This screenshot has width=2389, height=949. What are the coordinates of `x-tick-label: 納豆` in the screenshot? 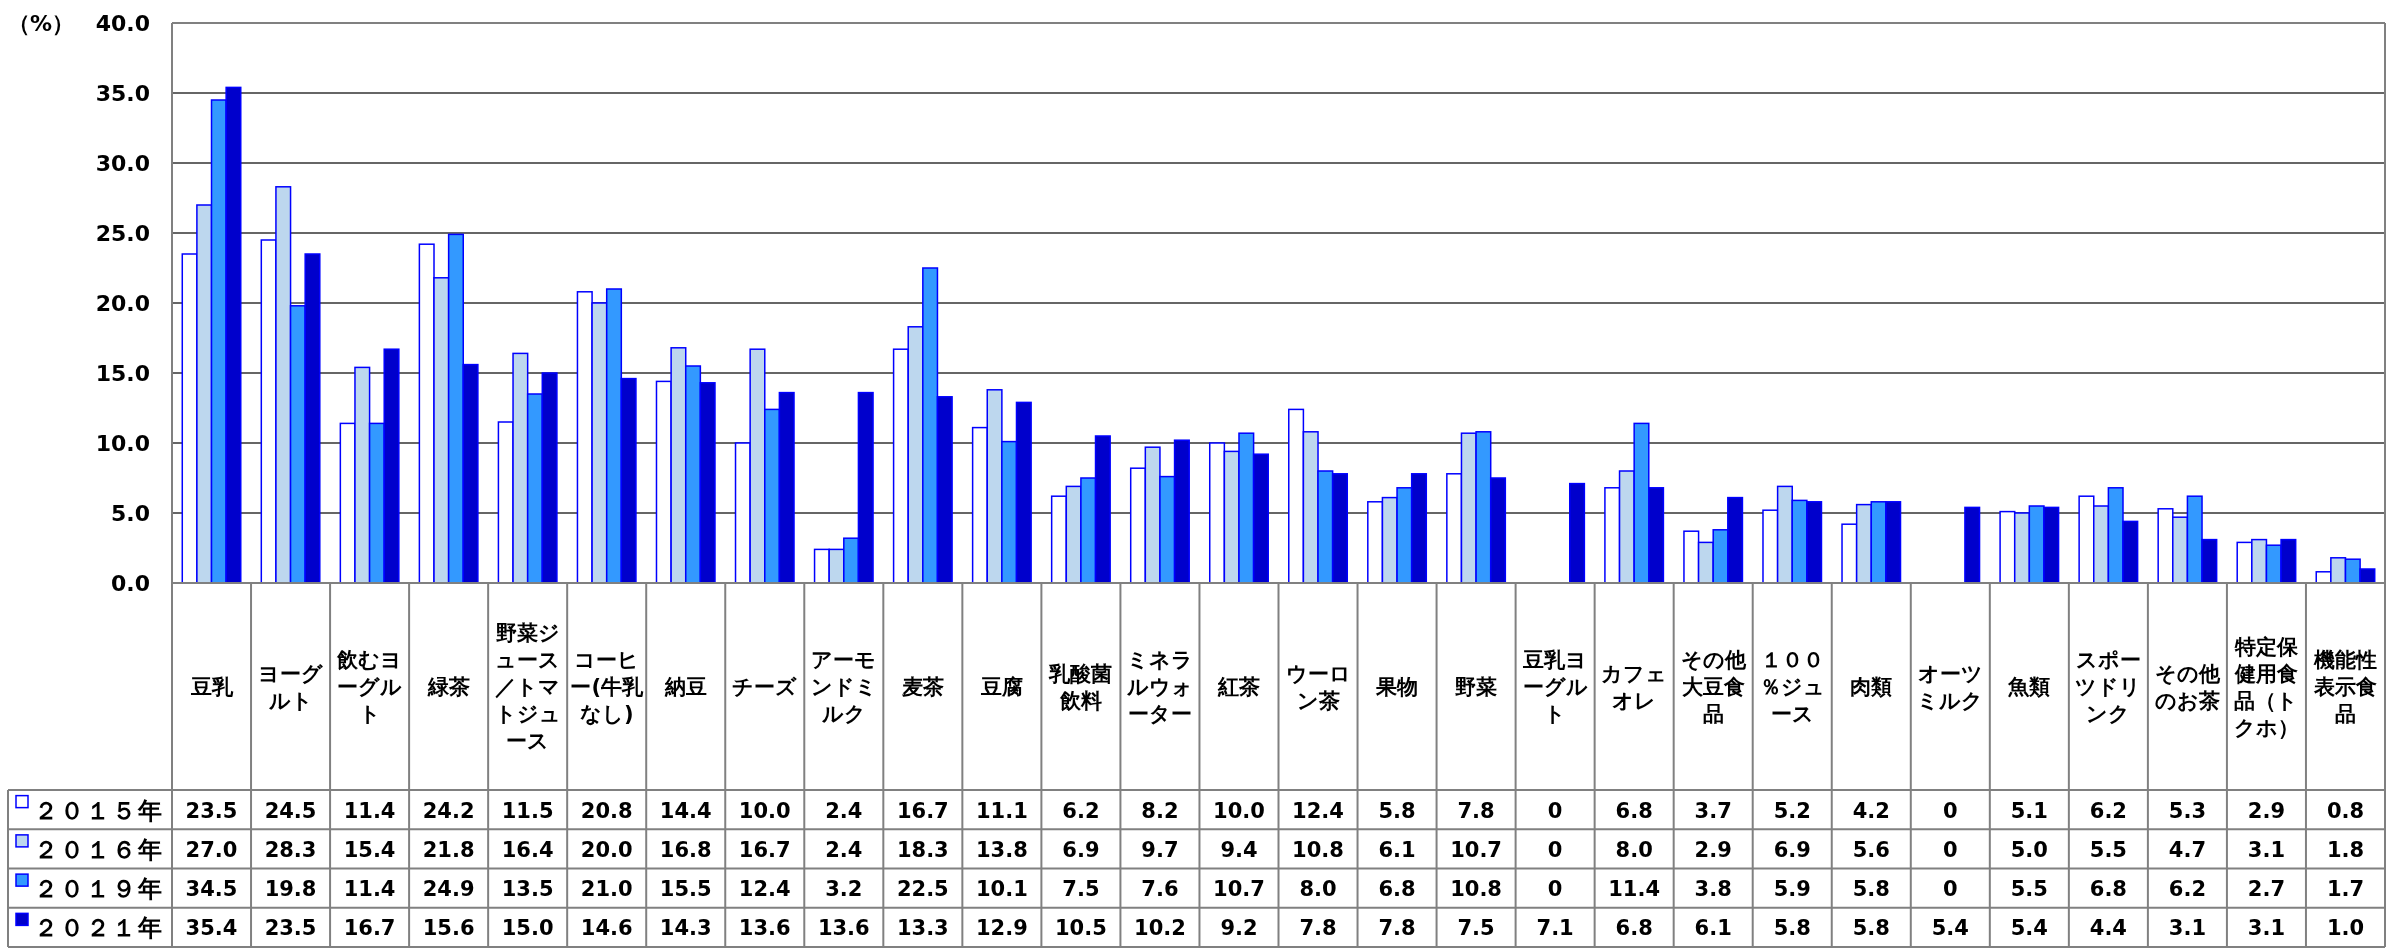 It's located at (685, 687).